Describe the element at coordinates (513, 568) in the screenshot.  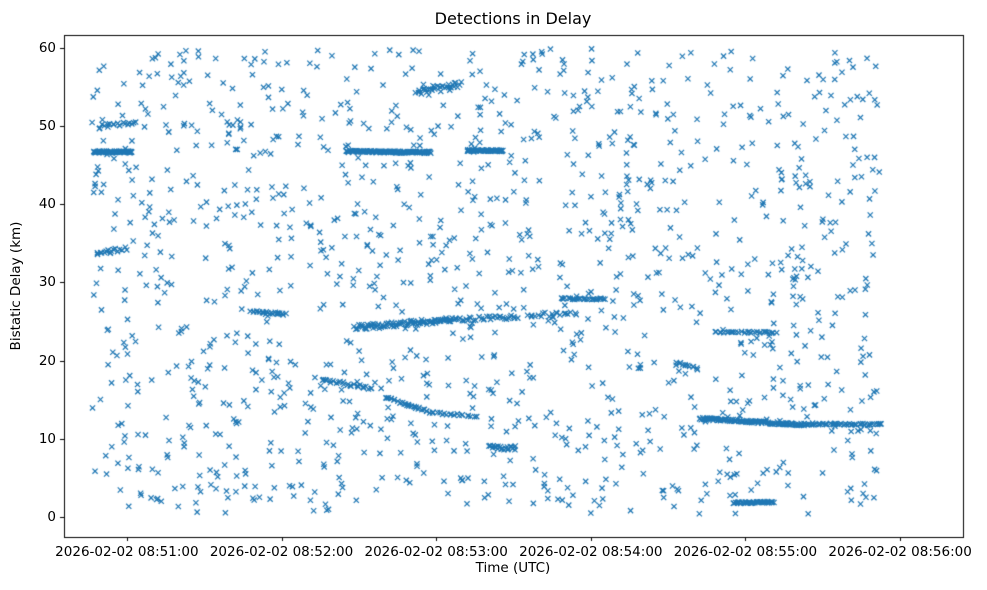
I see `x-axis-label: Time (UTC)` at that location.